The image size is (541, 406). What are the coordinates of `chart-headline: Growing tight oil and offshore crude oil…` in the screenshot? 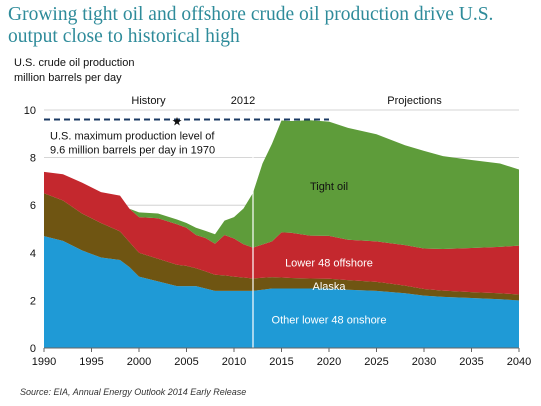 It's located at (251, 25).